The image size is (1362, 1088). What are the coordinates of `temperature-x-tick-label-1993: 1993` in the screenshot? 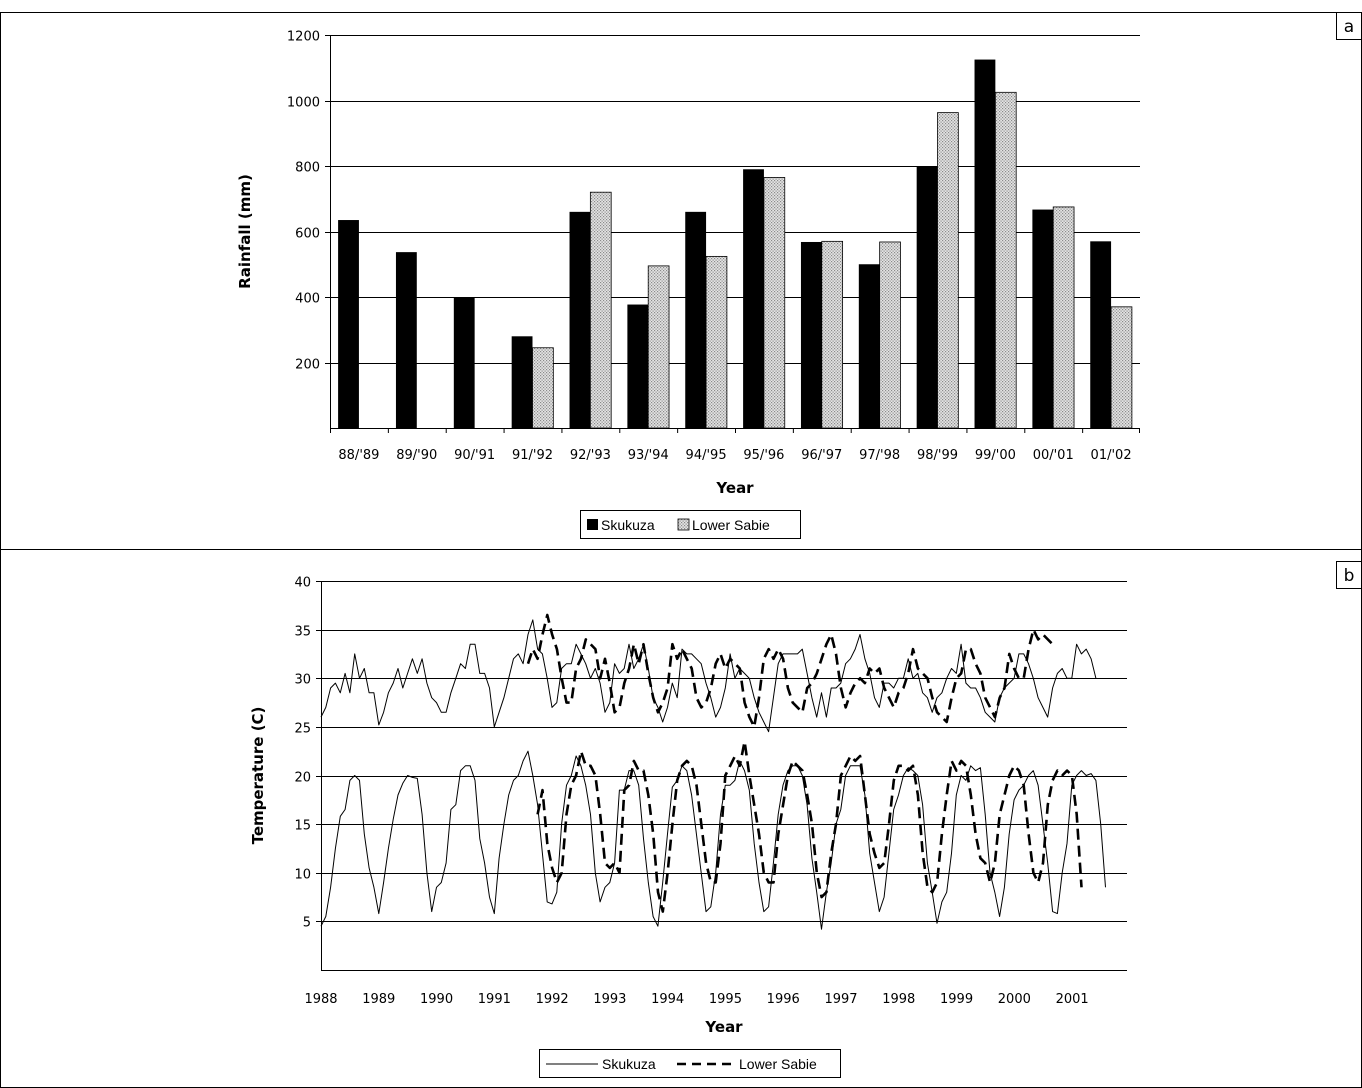 It's located at (609, 999).